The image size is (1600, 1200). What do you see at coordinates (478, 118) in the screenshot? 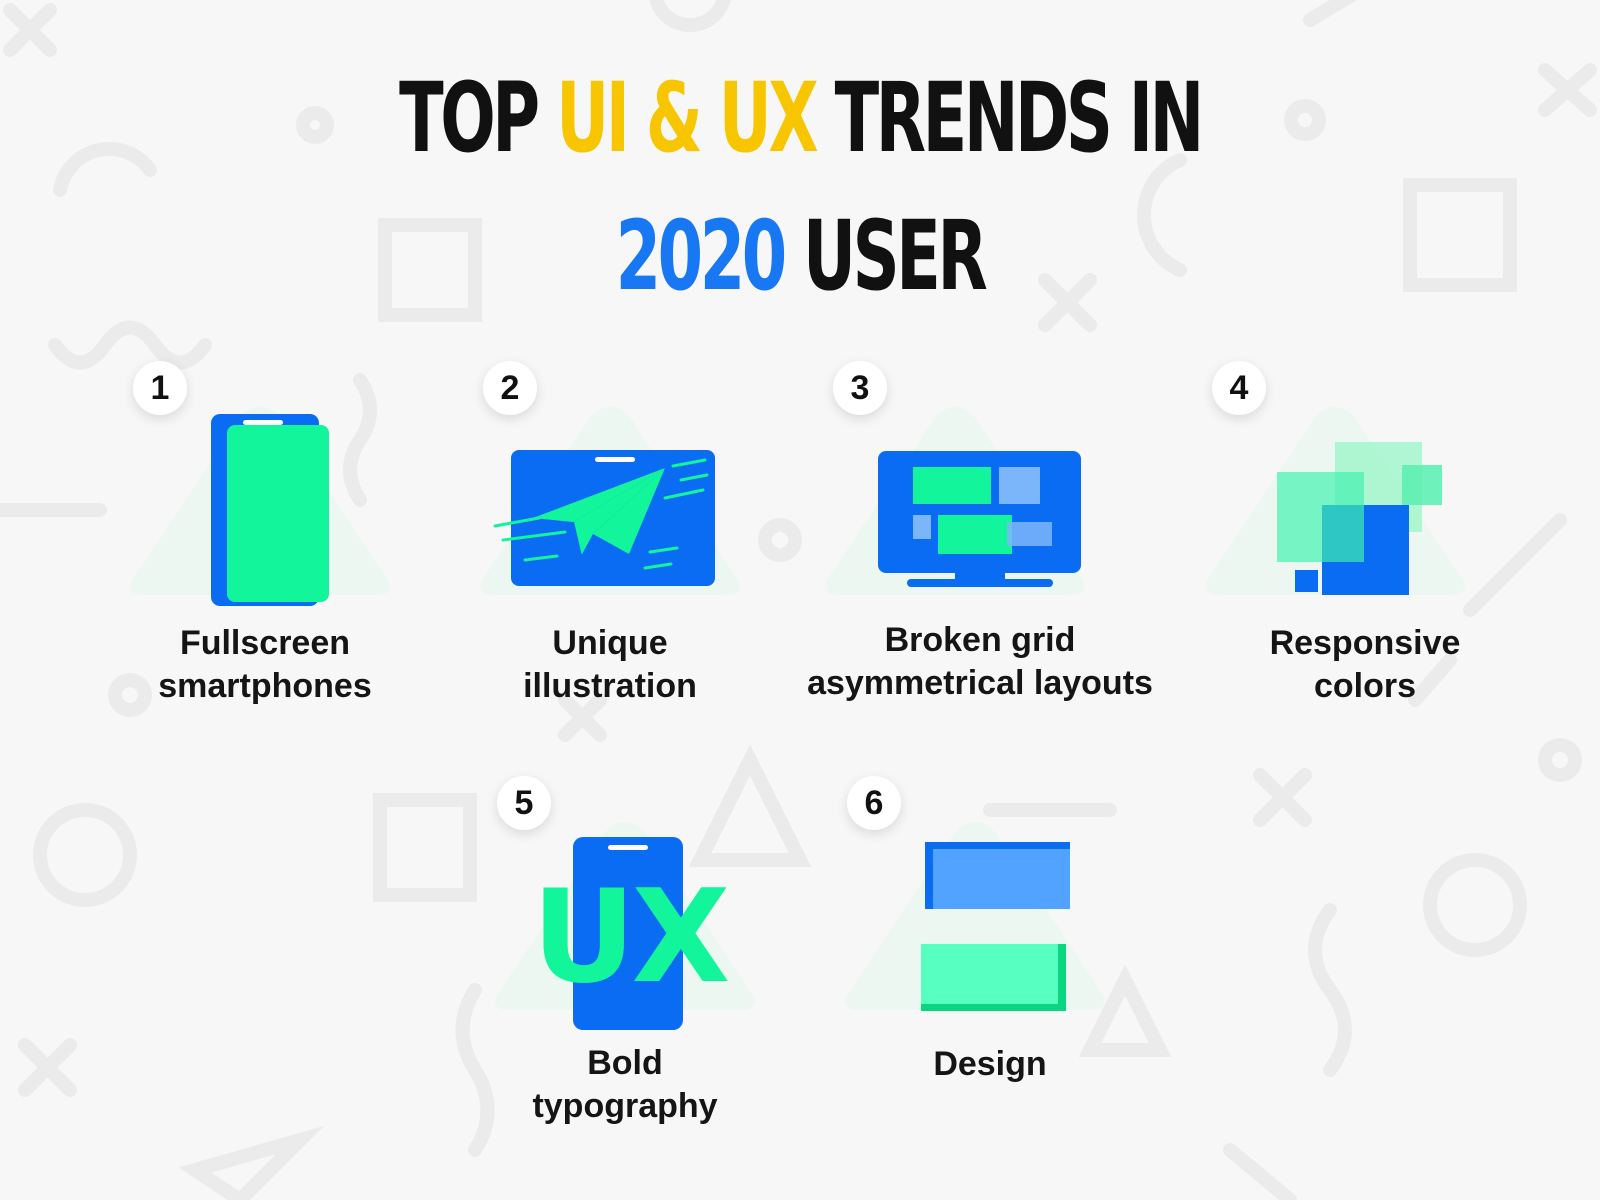
I see `title-word-top: TOP` at bounding box center [478, 118].